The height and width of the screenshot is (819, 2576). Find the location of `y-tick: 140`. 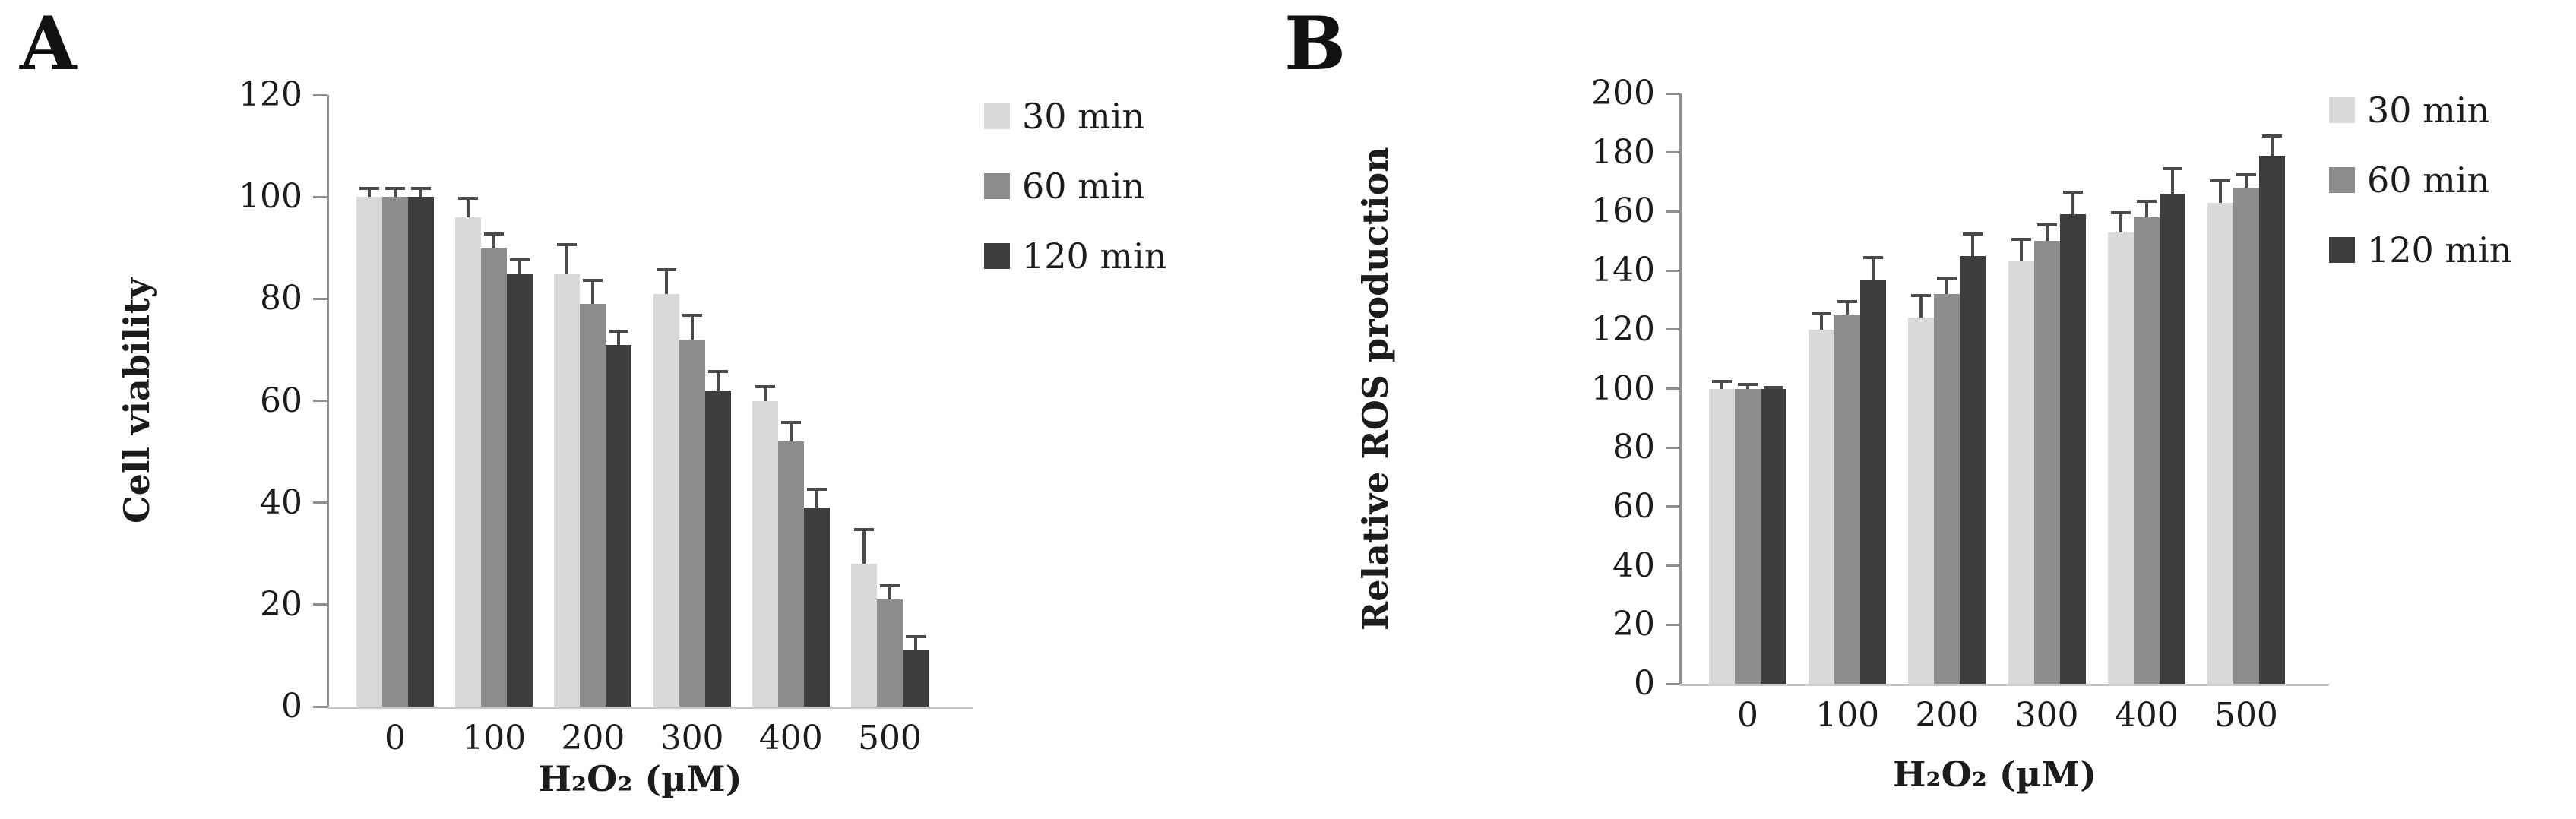

y-tick: 140 is located at coordinates (1635, 270).